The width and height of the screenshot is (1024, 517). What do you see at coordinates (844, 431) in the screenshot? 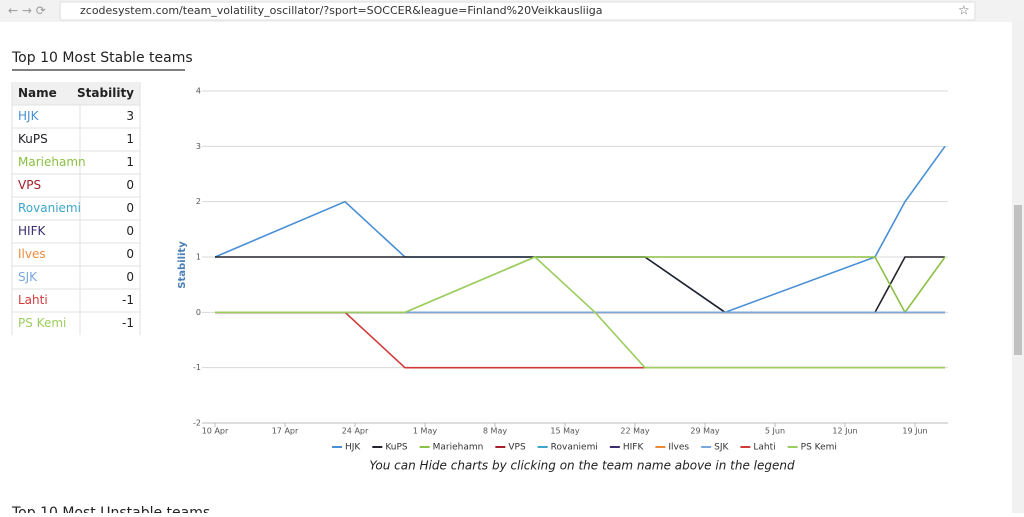
I see `x-tick-label: 12 Jun` at bounding box center [844, 431].